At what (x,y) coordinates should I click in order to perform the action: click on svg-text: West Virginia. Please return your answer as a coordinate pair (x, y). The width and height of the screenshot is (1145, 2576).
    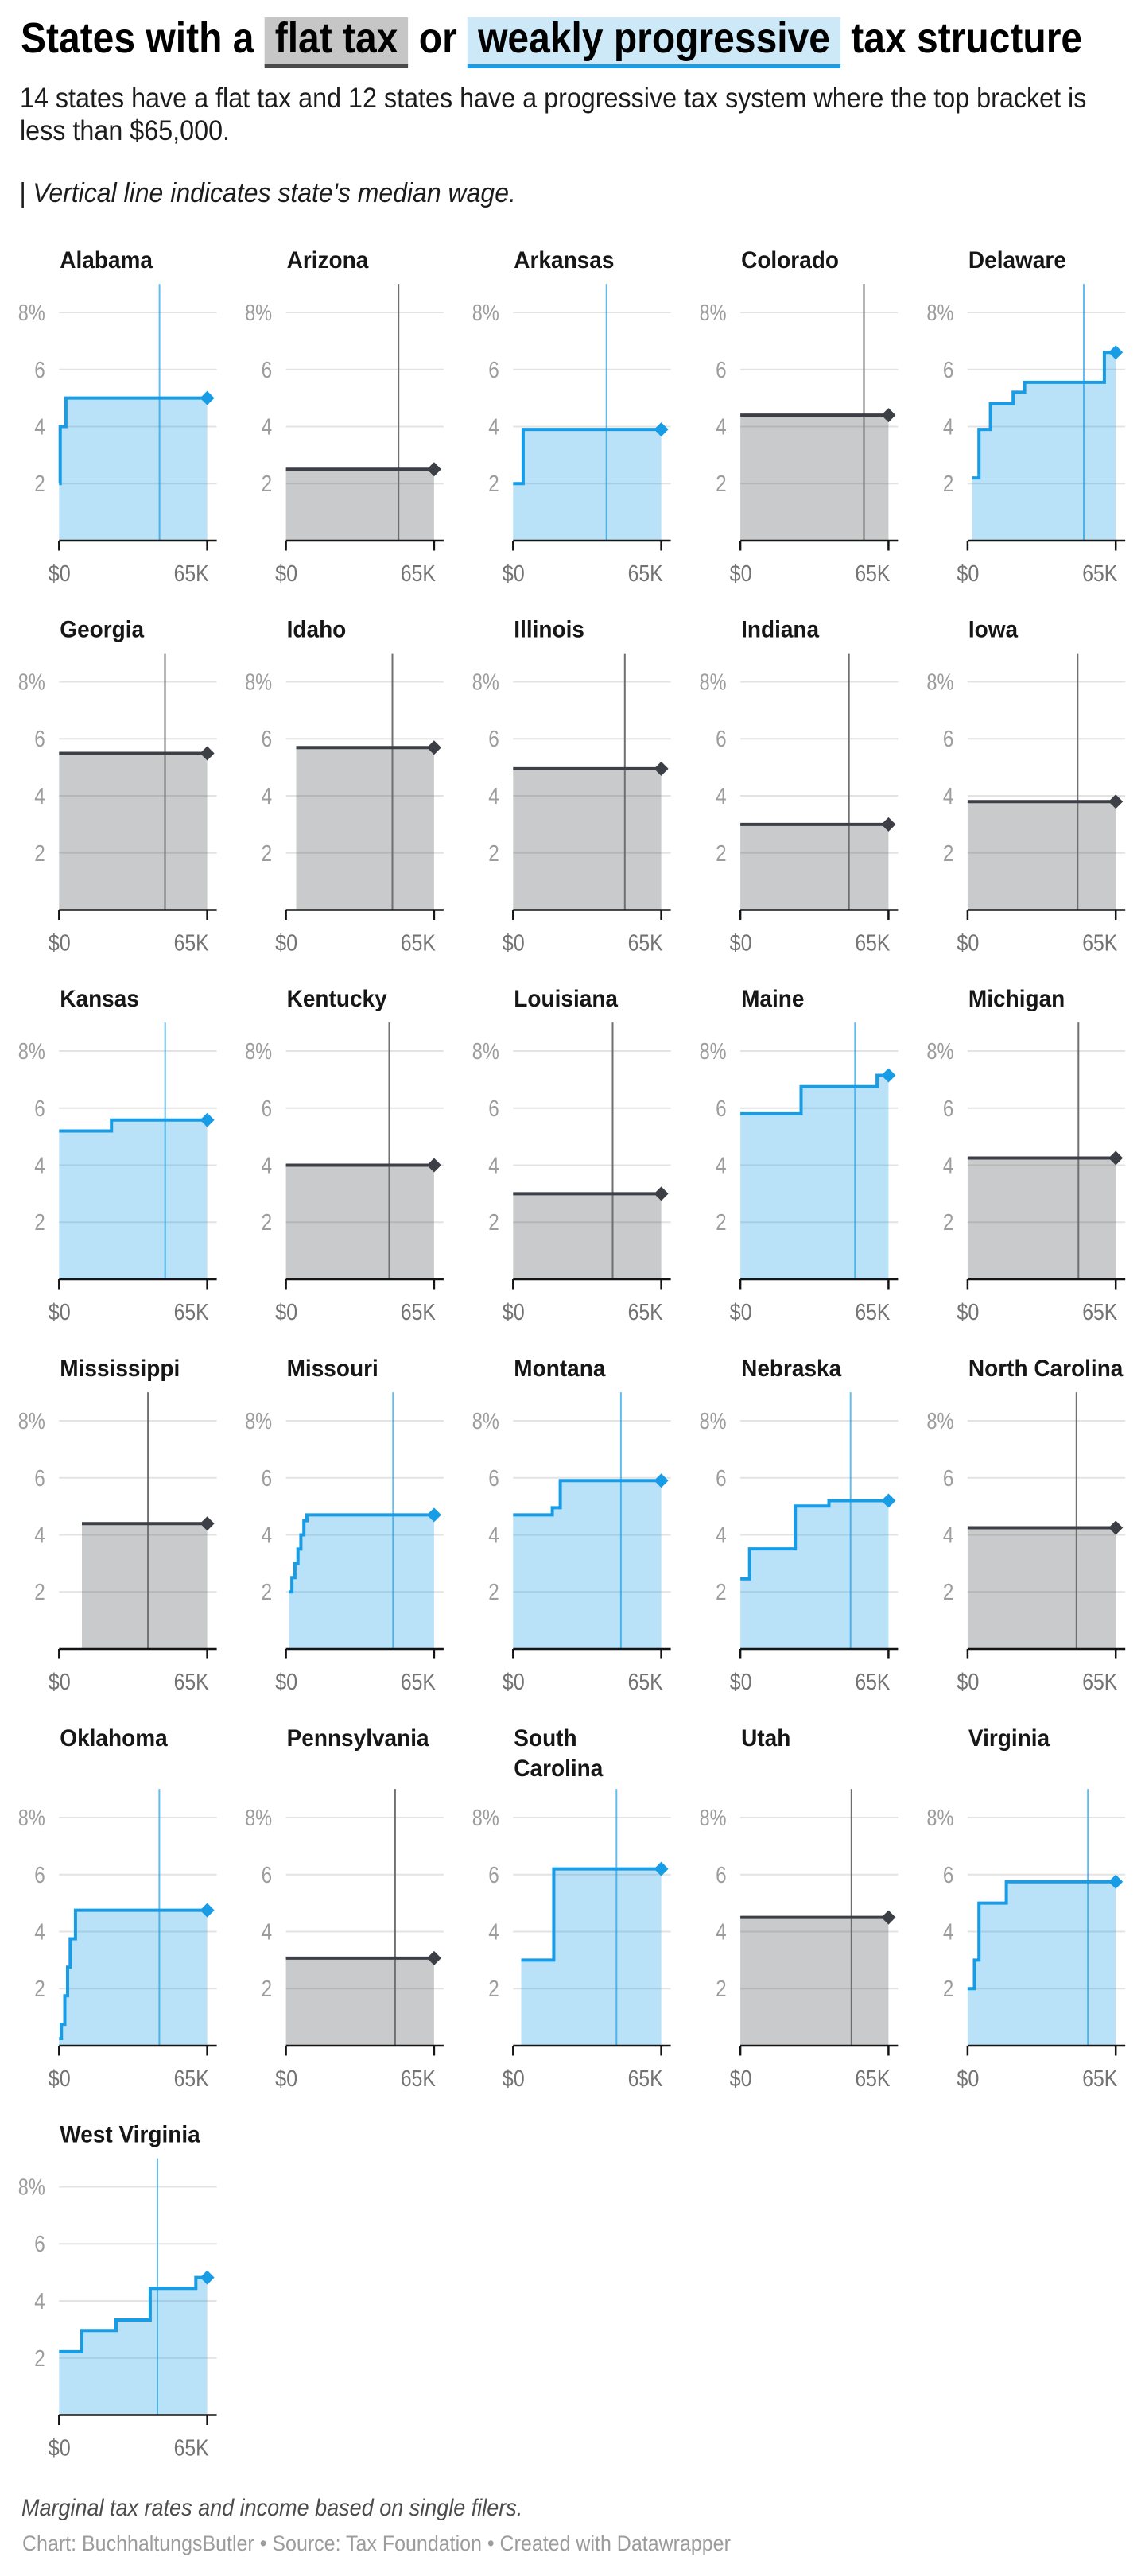
    Looking at the image, I should click on (130, 2135).